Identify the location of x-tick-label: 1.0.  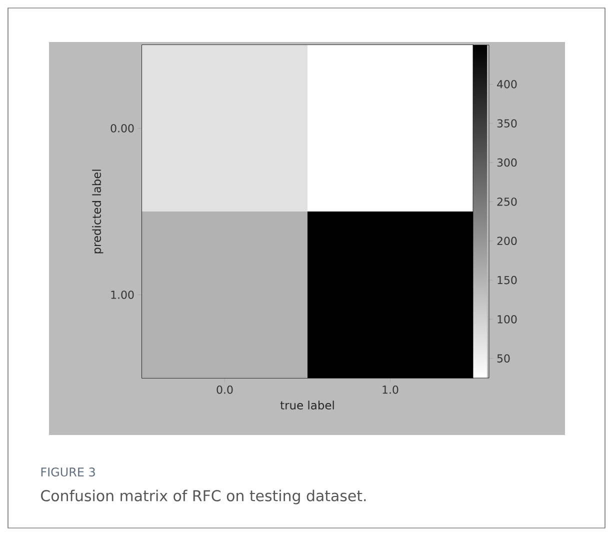
(390, 390).